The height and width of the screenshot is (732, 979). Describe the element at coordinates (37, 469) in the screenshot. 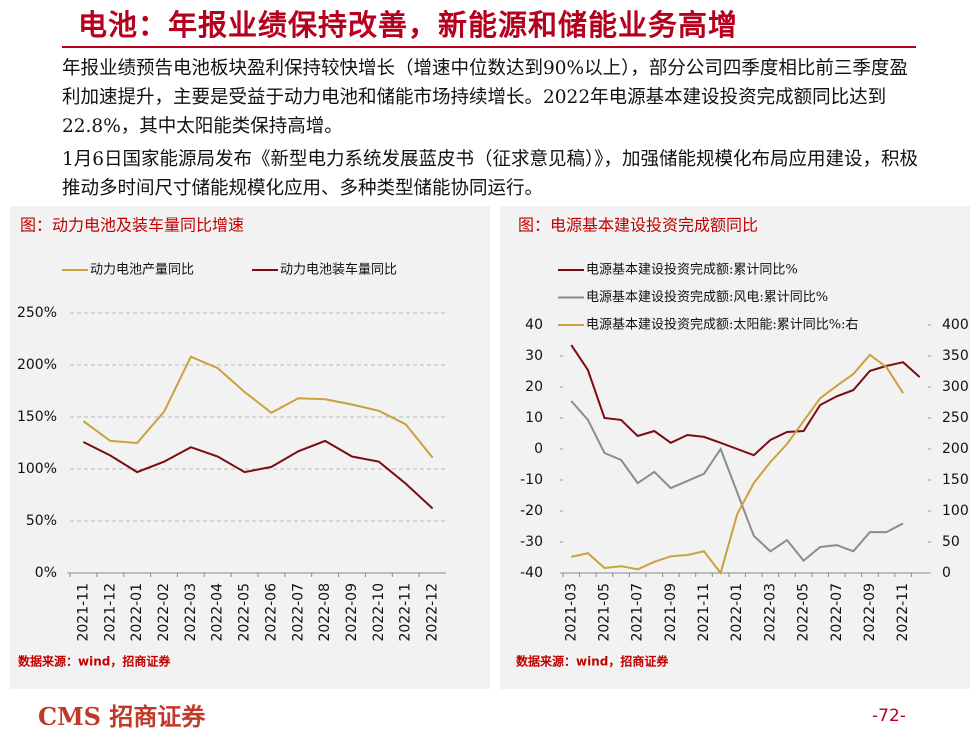

I see `y-tick-label: 100%` at that location.